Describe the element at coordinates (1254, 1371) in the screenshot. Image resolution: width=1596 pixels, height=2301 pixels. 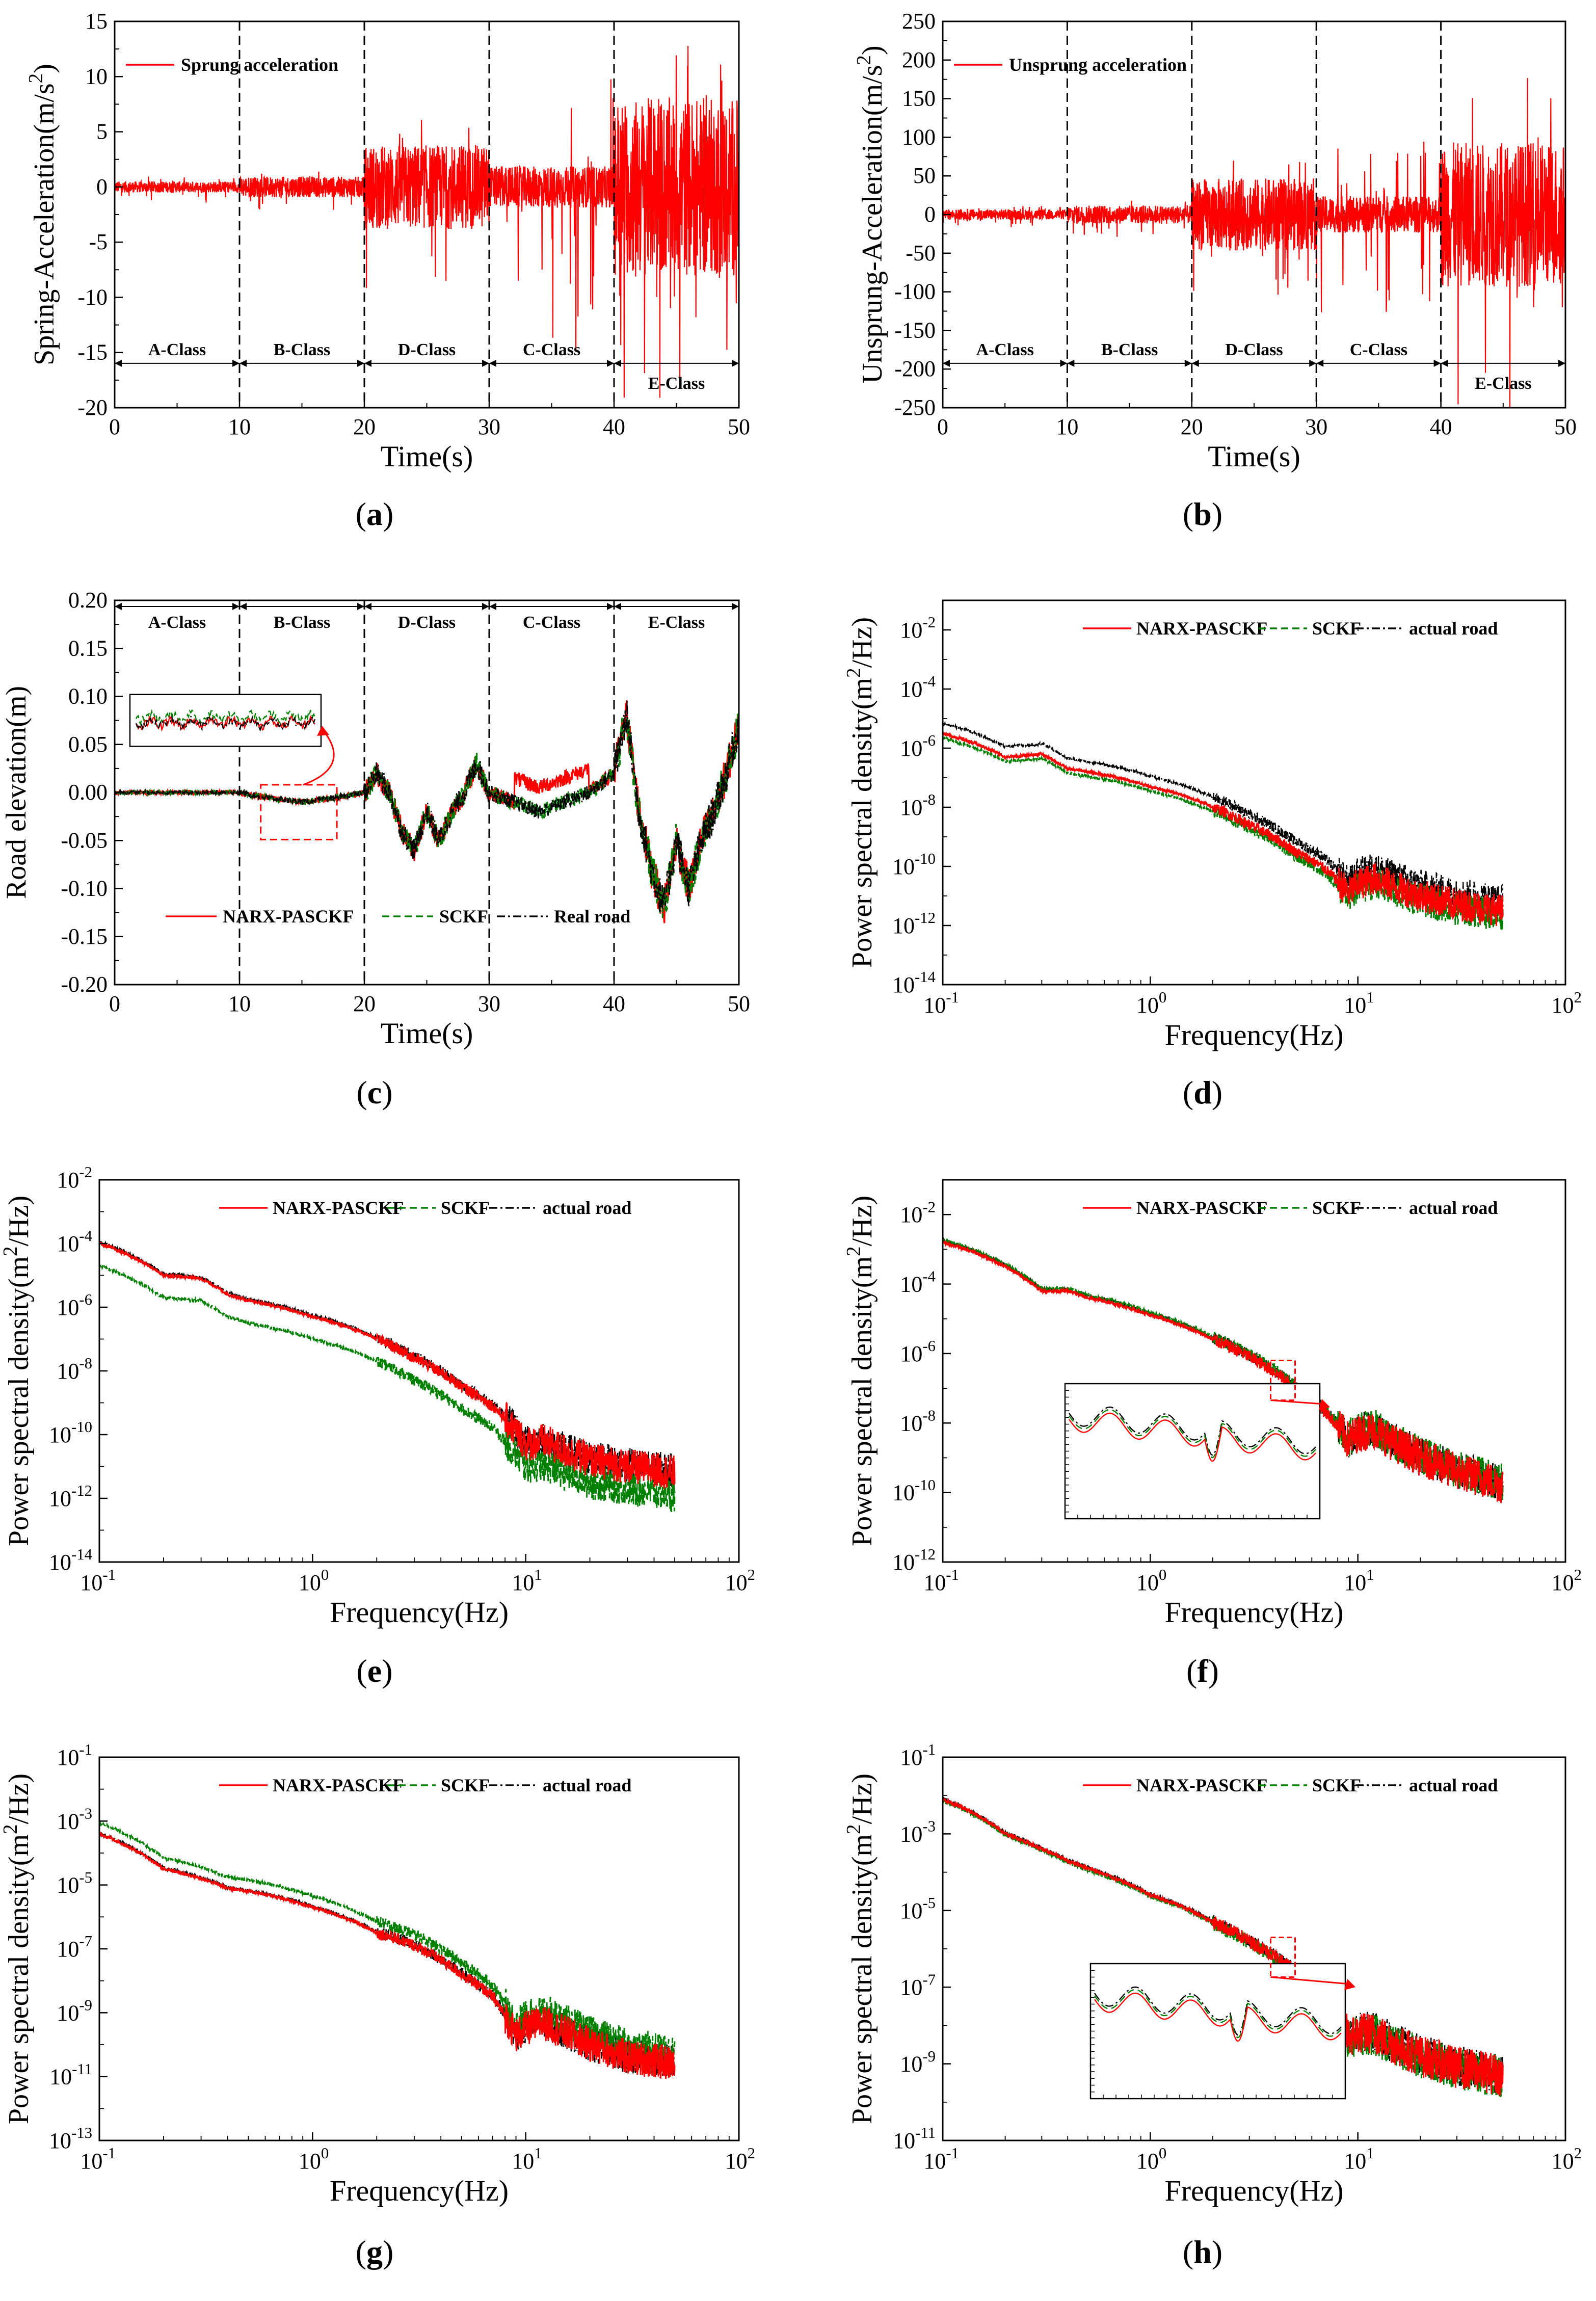
I see `axes-frame` at that location.